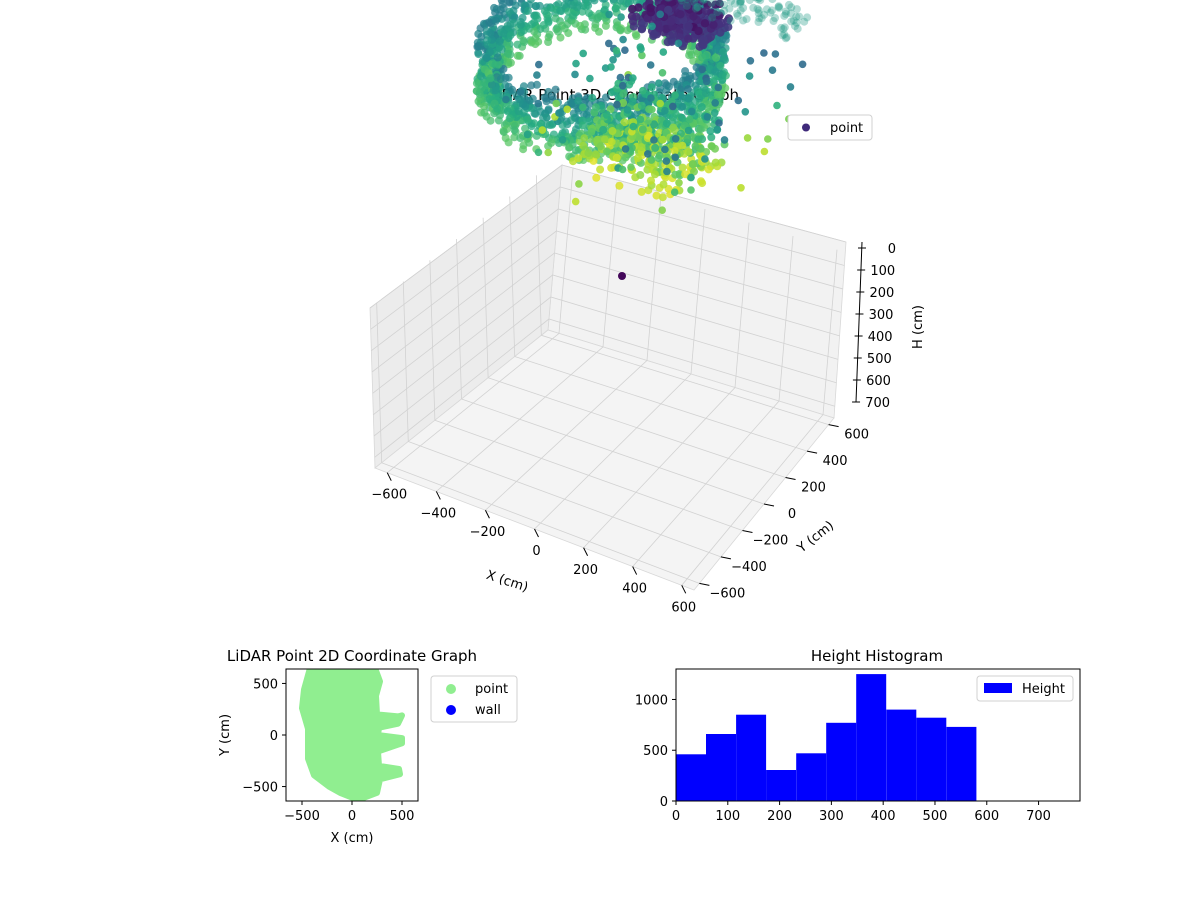  I want to click on z-tick-label-3d: 700, so click(877, 403).